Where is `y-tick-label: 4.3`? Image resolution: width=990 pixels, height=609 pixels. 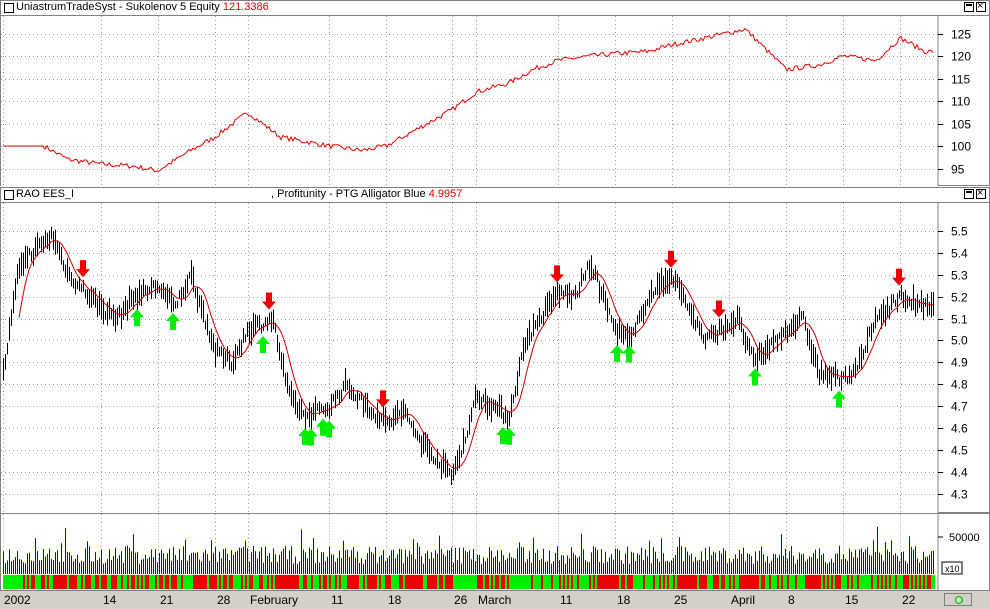 y-tick-label: 4.3 is located at coordinates (959, 495).